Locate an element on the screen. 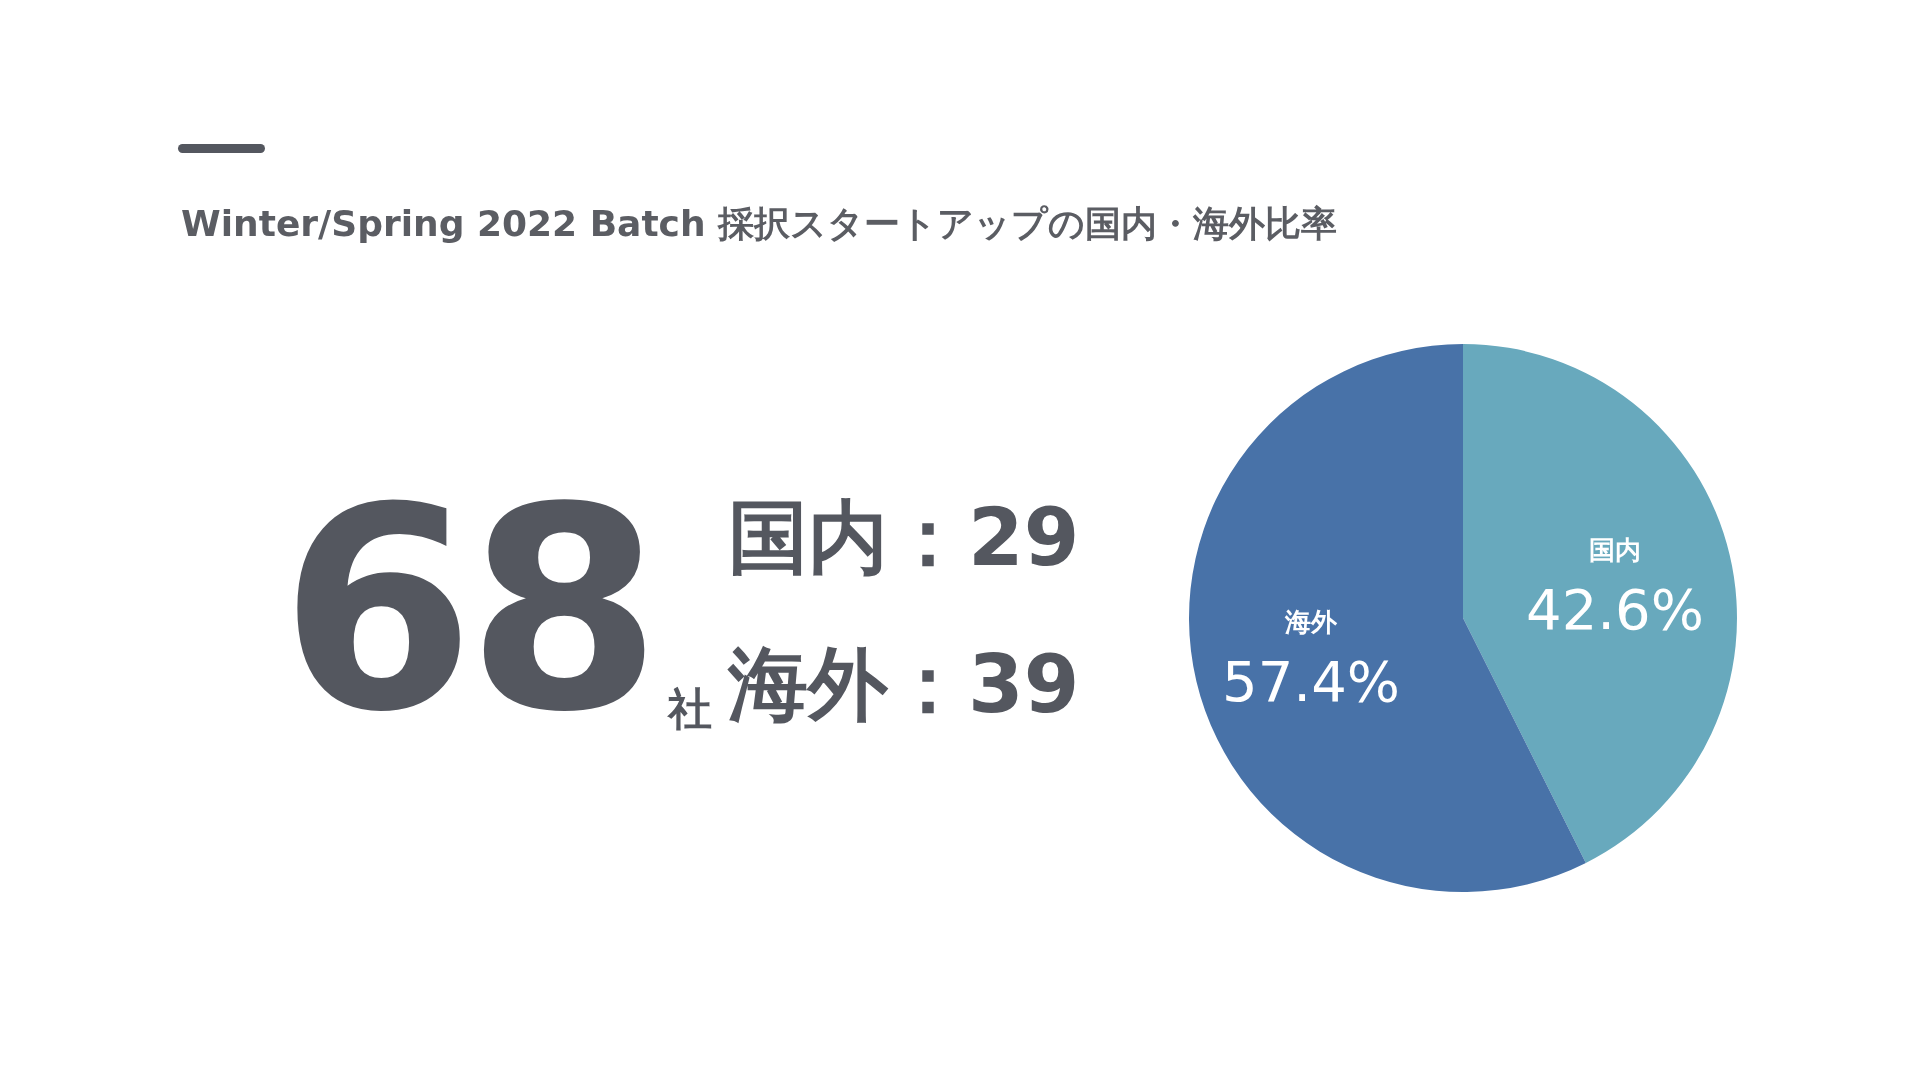 This screenshot has width=1920, height=1080. text: Winter/Spring 2022 Batch 採択スタートアップの国内・海外比率 is located at coordinates (759, 224).